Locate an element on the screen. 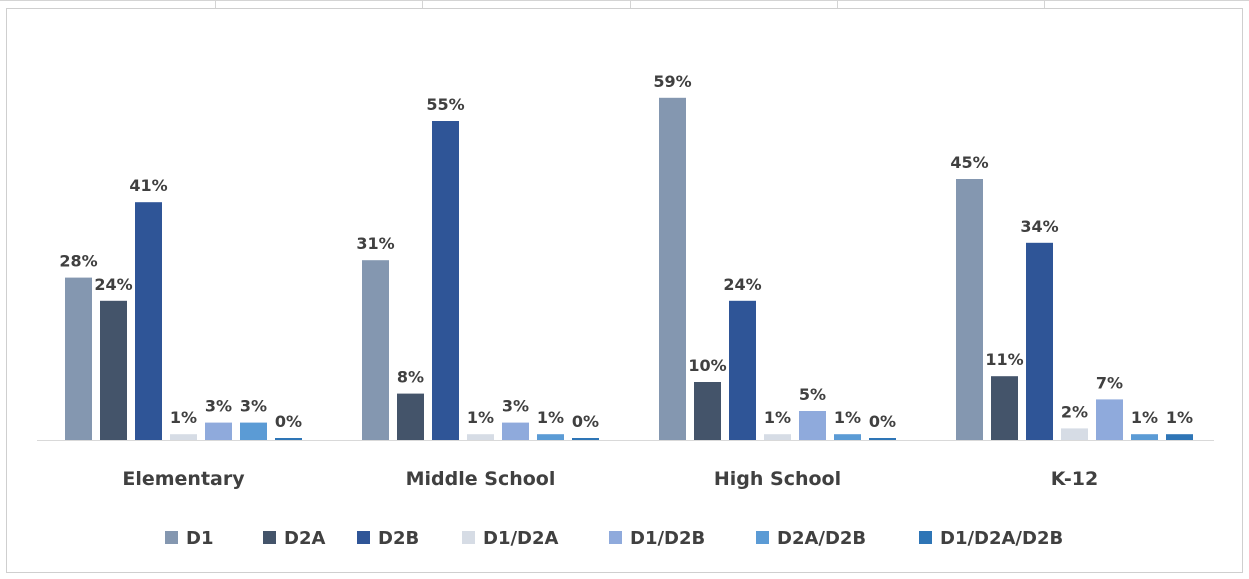  legend-label: D1/D2A is located at coordinates (521, 538).